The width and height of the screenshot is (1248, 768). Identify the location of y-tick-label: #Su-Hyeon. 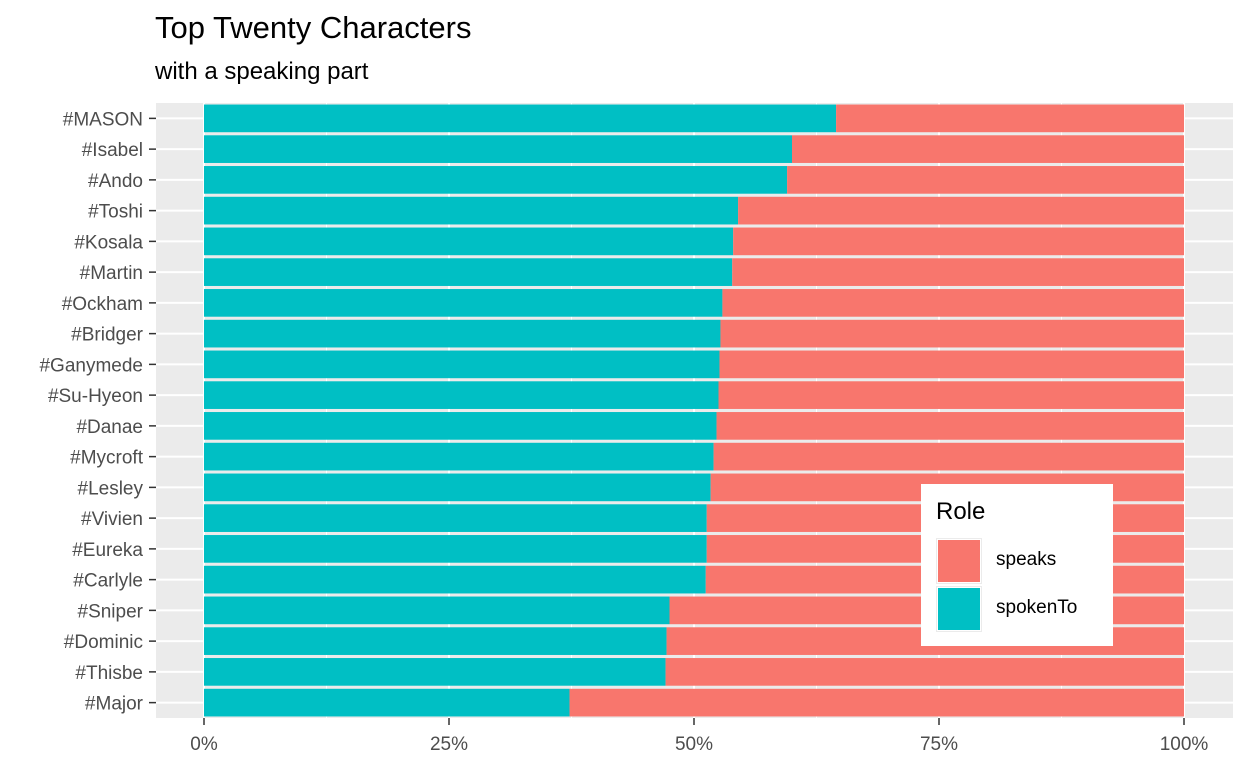
(95, 396).